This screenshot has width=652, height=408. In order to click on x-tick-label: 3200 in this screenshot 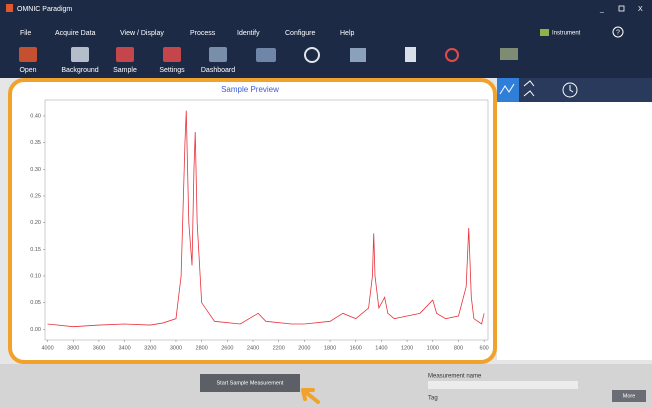, I will do `click(150, 348)`.